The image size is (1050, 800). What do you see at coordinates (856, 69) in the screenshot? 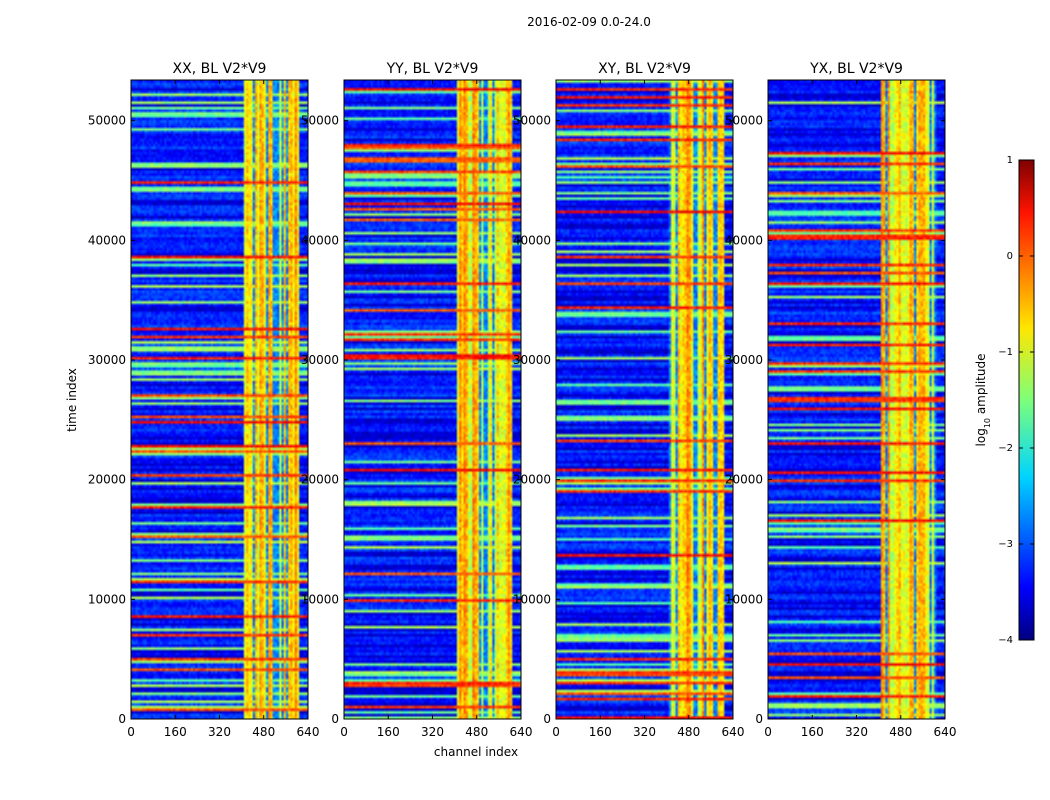
I see `panel-title: YX, BL V2*V9` at bounding box center [856, 69].